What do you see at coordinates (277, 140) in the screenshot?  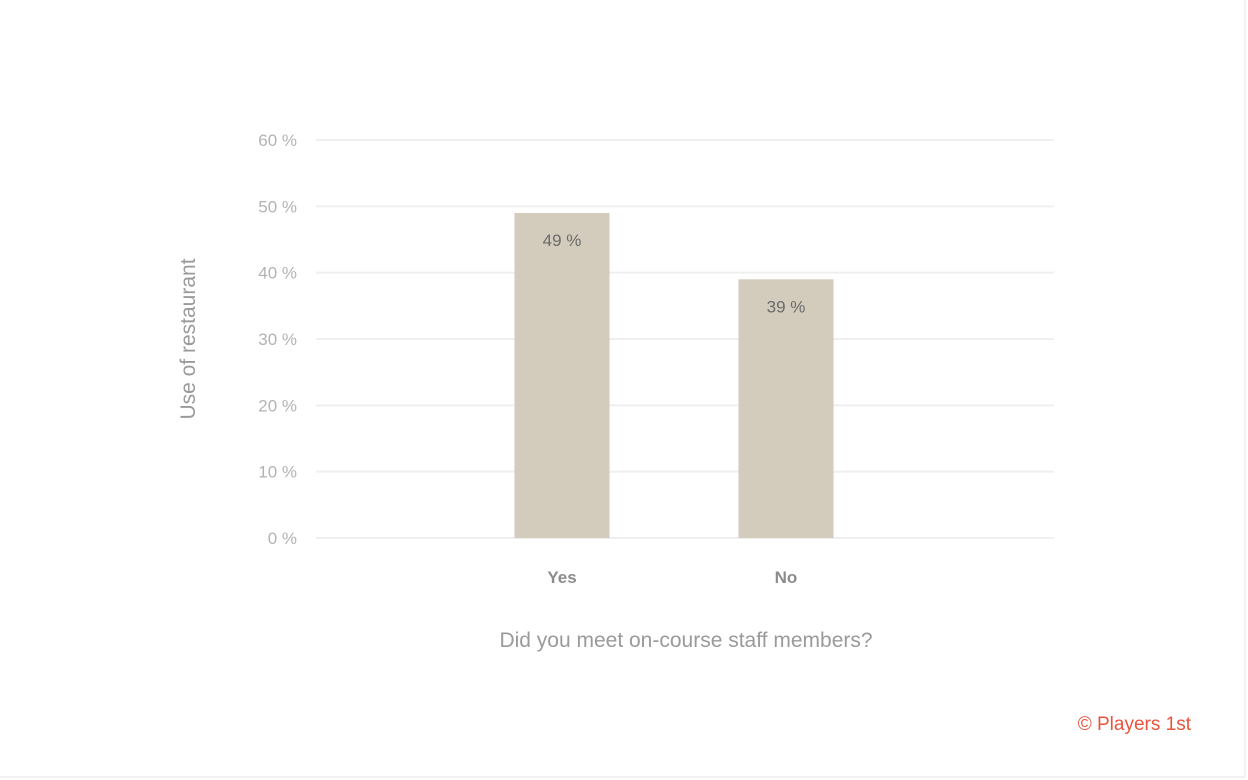 I see `y-tick-label: 60 %` at bounding box center [277, 140].